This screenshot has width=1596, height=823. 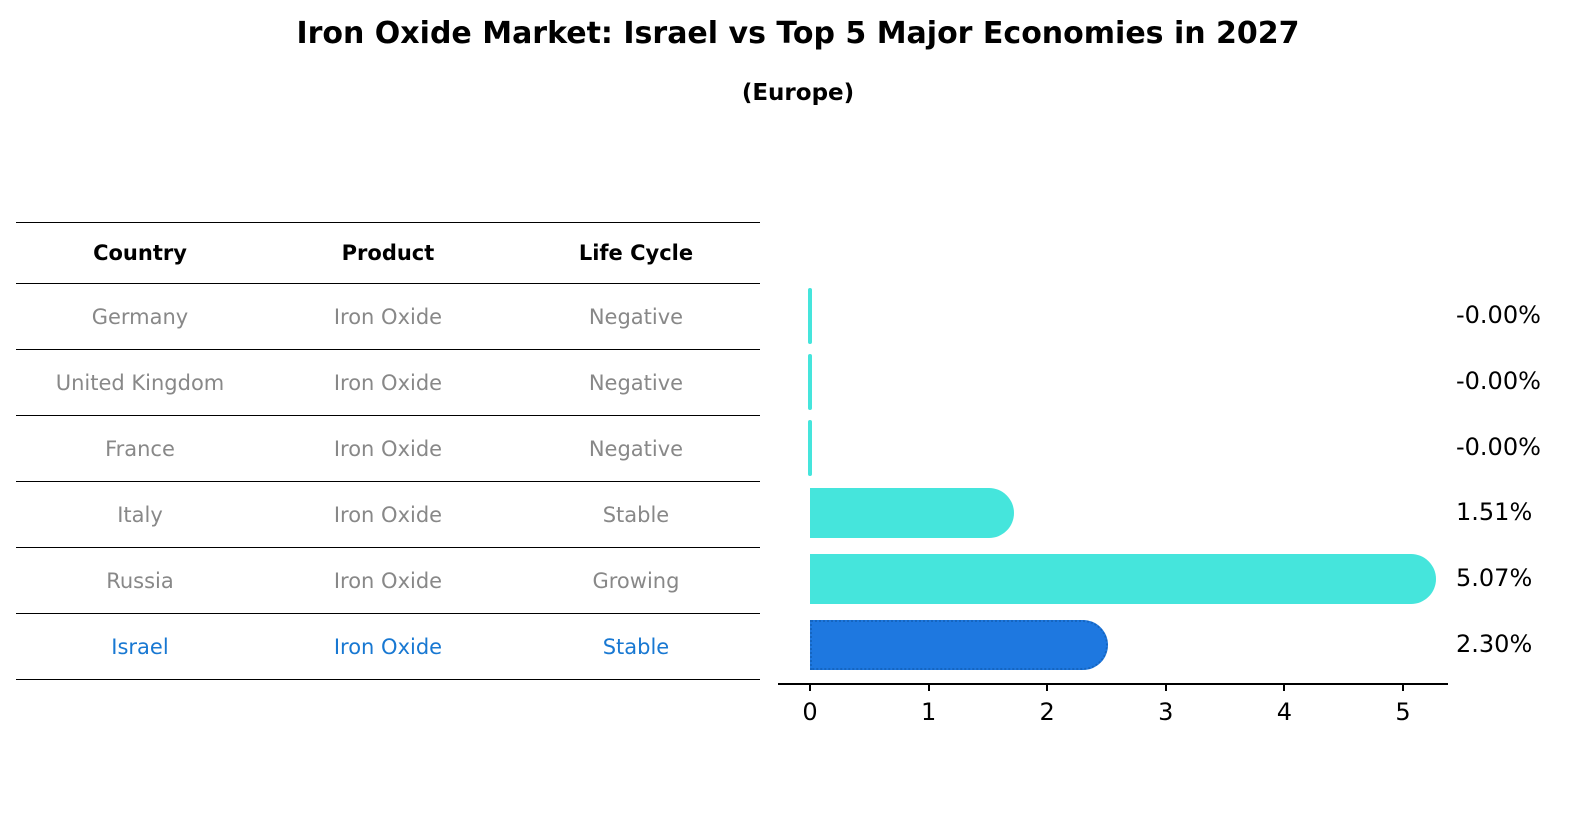 What do you see at coordinates (1494, 644) in the screenshot?
I see `bar-value-label: 2.30%` at bounding box center [1494, 644].